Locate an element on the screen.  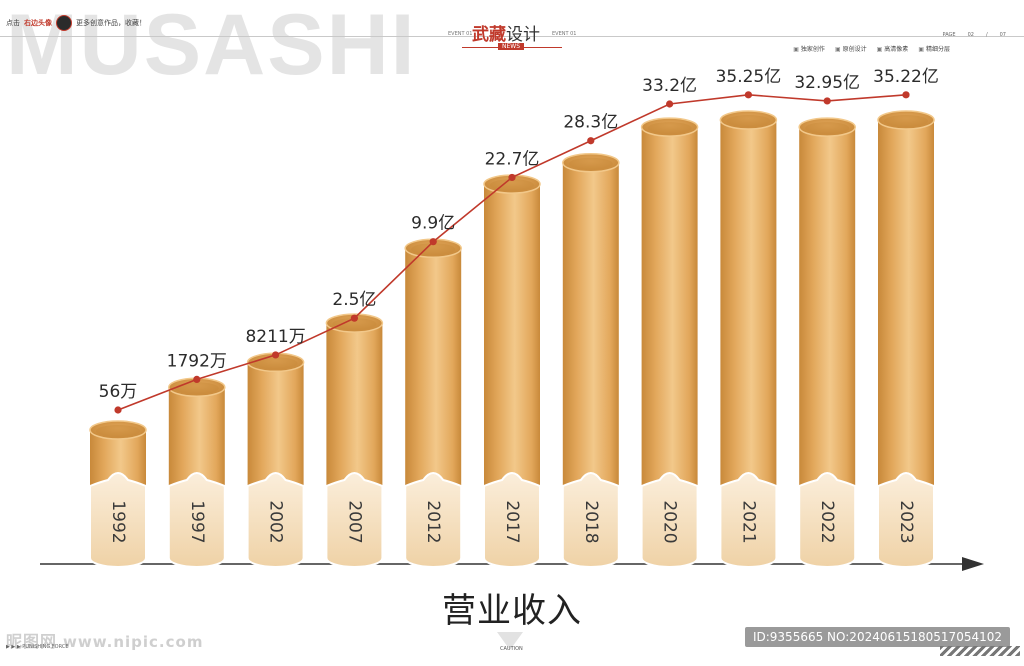
bar: 2021 is located at coordinates (748, 339).